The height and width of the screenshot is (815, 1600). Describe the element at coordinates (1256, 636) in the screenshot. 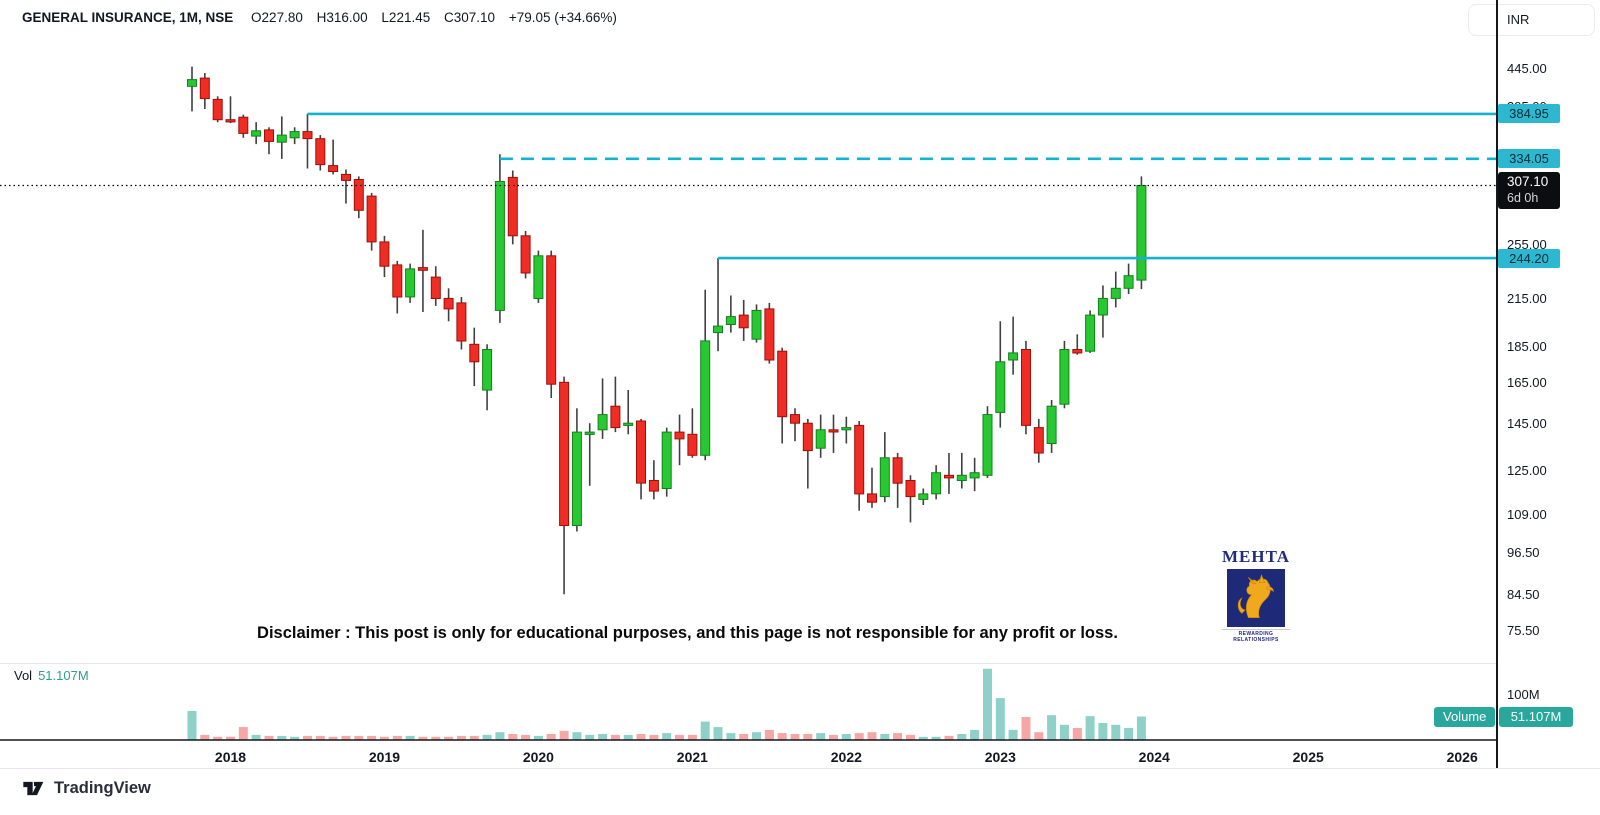

I see `mehta-logo-tagline: REWARDING RELATIONSHIPS` at that location.